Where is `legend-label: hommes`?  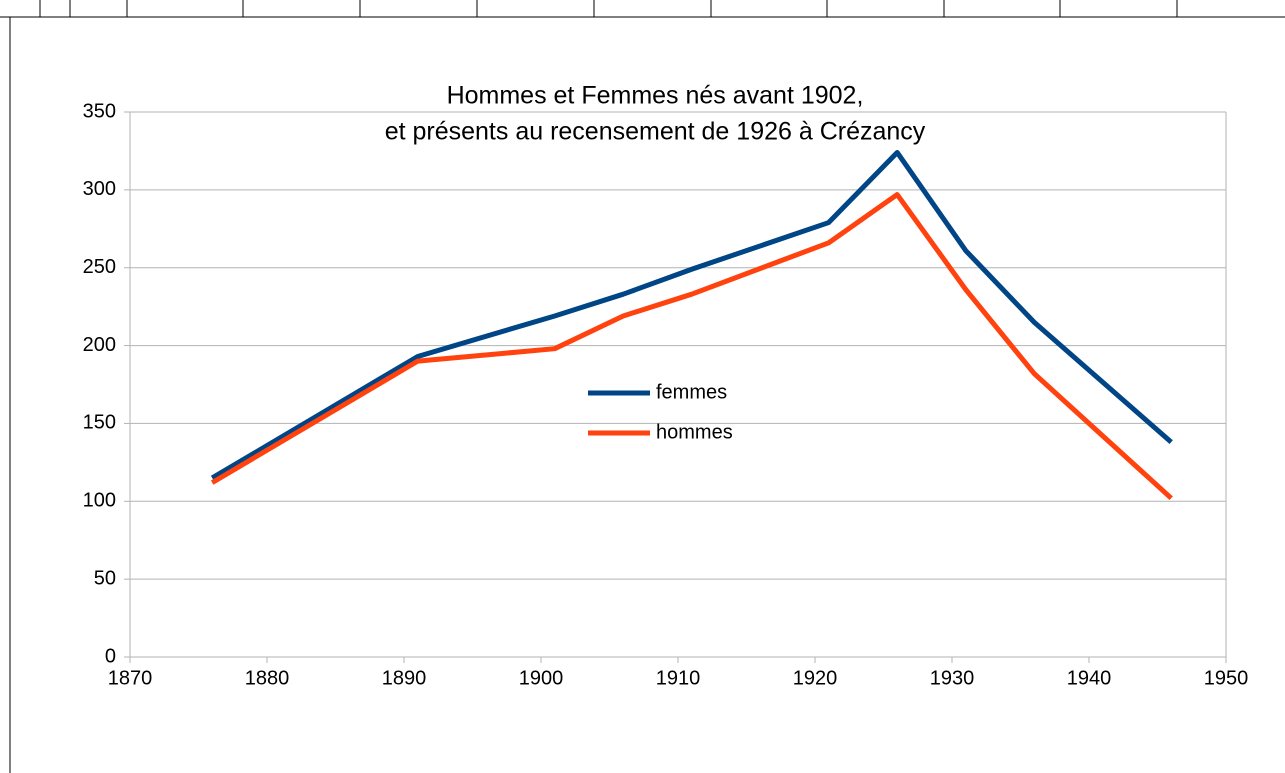
legend-label: hommes is located at coordinates (694, 432).